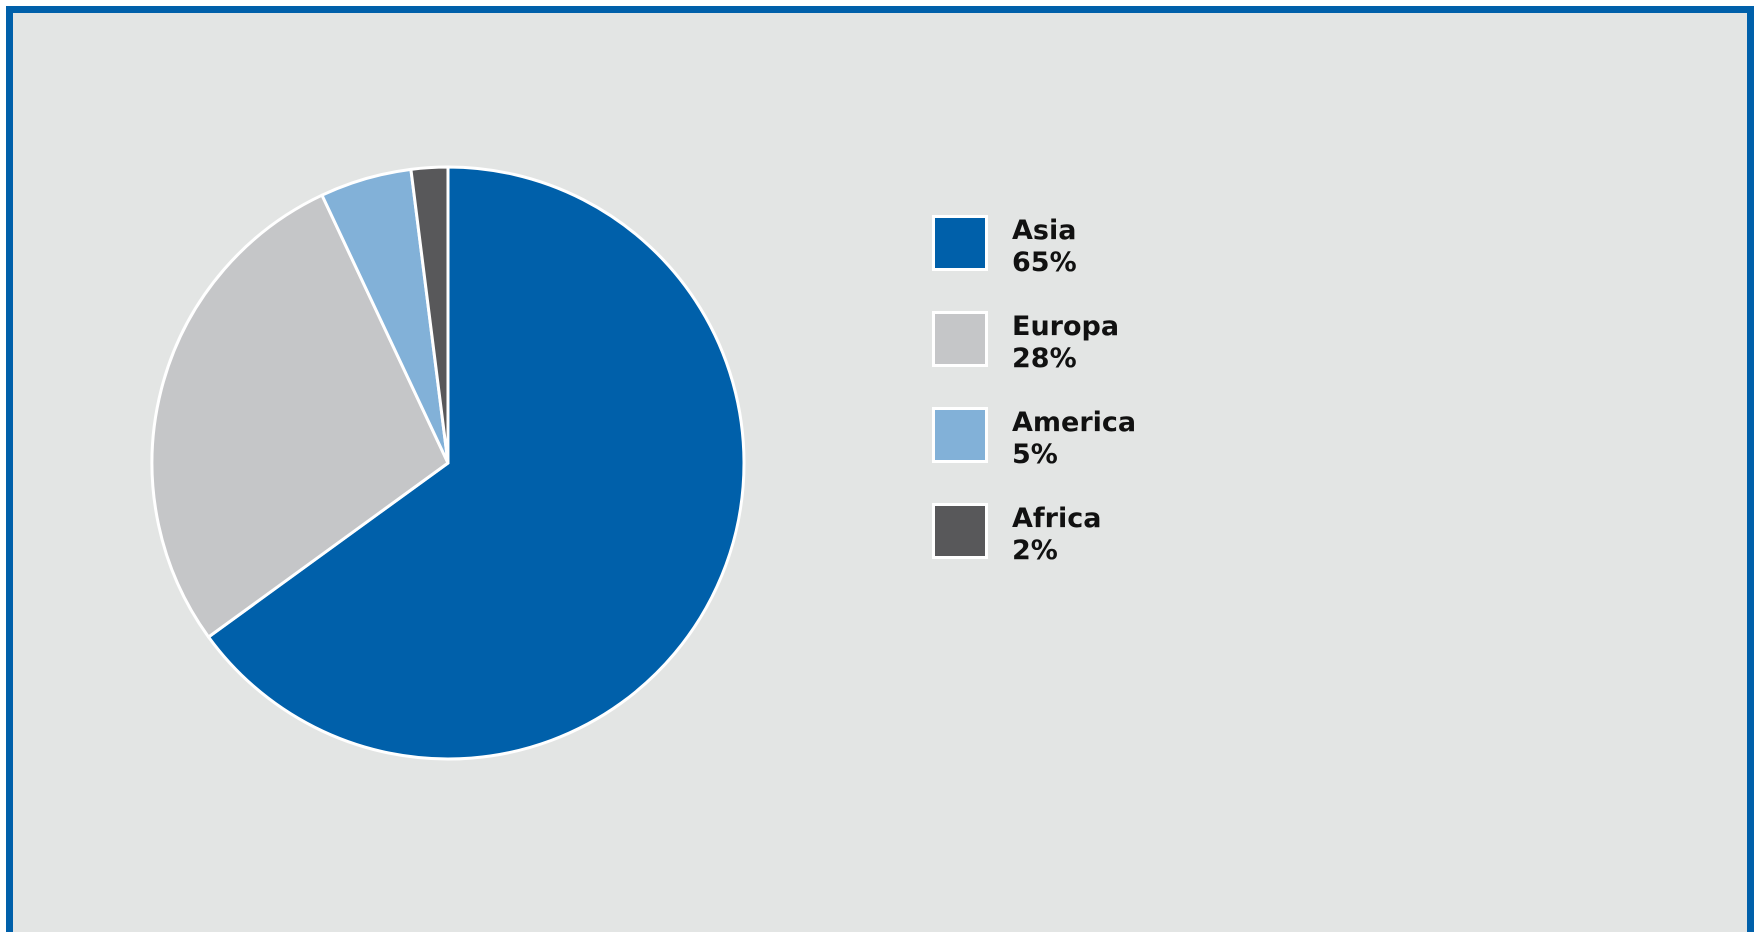  Describe the element at coordinates (300, 416) in the screenshot. I see `pie-slice-europa` at that location.